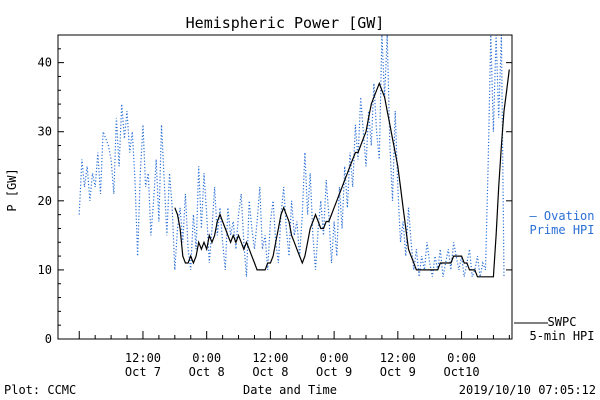 Image resolution: width=600 pixels, height=400 pixels. I want to click on x-axis-label: Date and Time, so click(290, 390).